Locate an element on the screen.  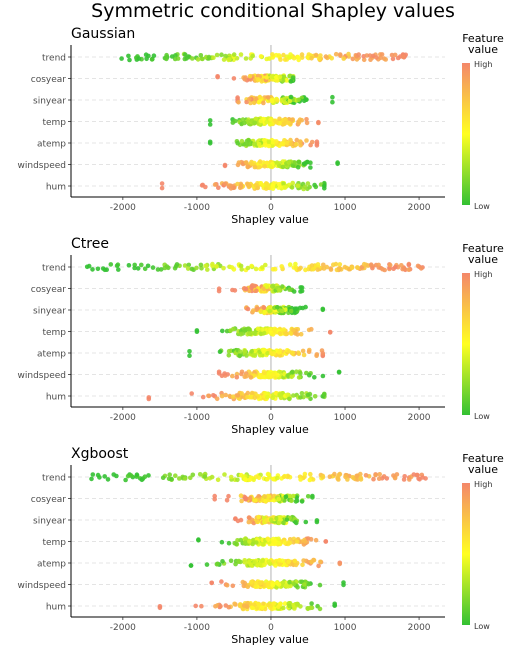
points-hum is located at coordinates (236, 396).